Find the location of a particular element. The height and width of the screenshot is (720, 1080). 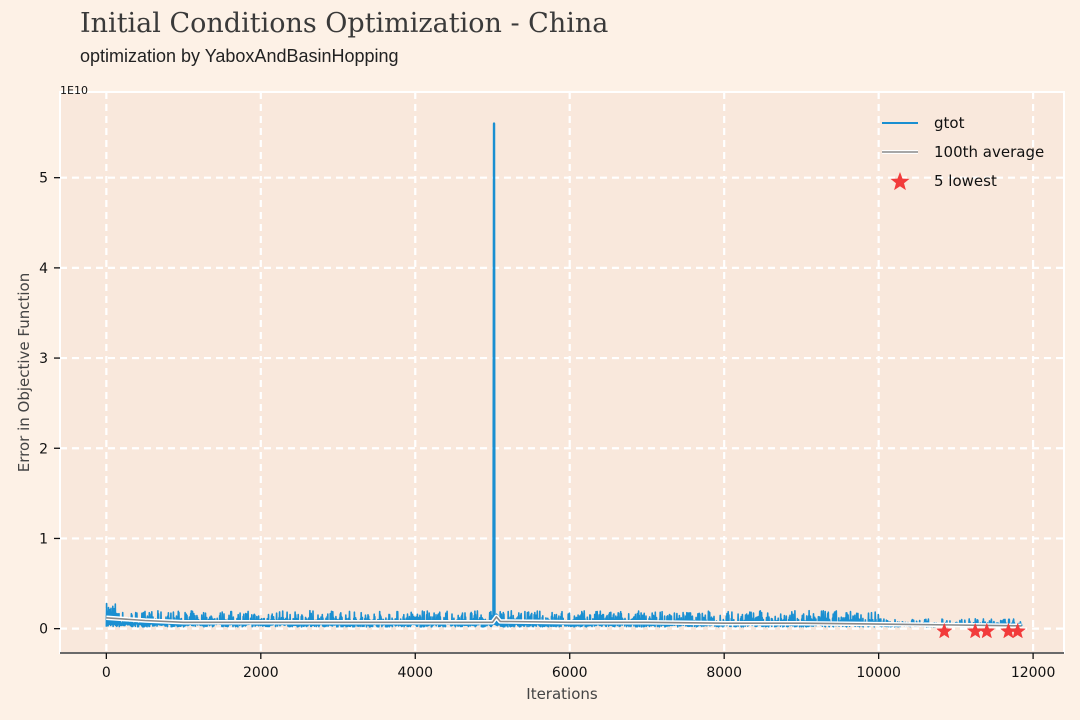

x-tick-label: 4000 is located at coordinates (415, 673).